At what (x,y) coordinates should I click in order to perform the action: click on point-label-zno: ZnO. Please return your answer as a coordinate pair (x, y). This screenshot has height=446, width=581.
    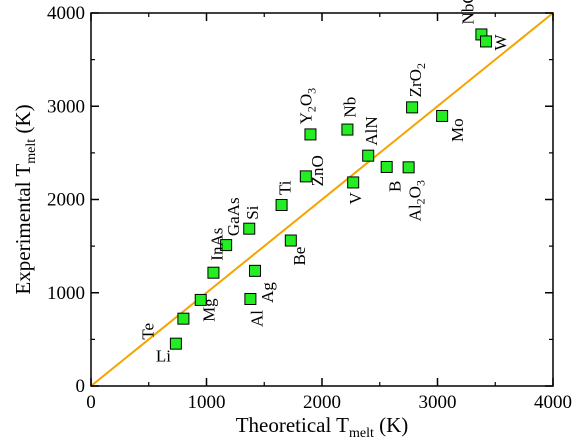
    Looking at the image, I should click on (317, 170).